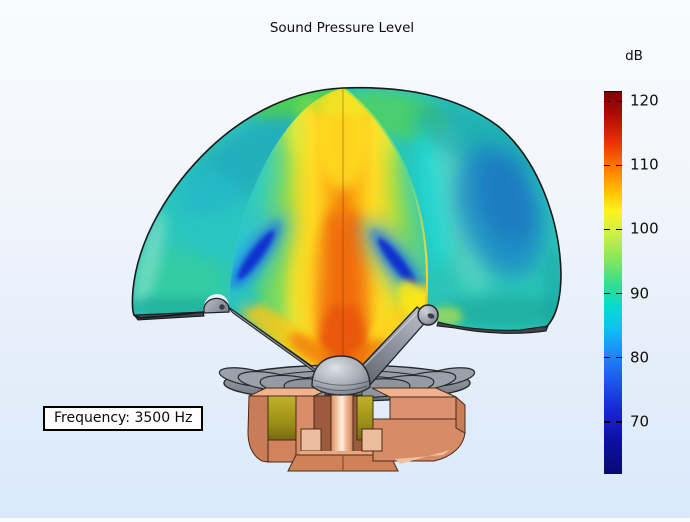 The height and width of the screenshot is (522, 690). I want to click on tick-label: 70, so click(640, 421).